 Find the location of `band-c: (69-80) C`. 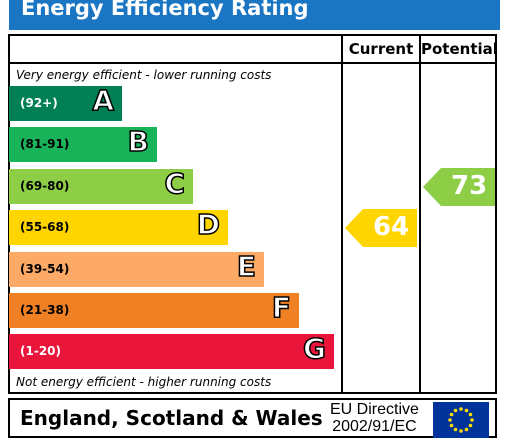

band-c: (69-80) C is located at coordinates (101, 185).